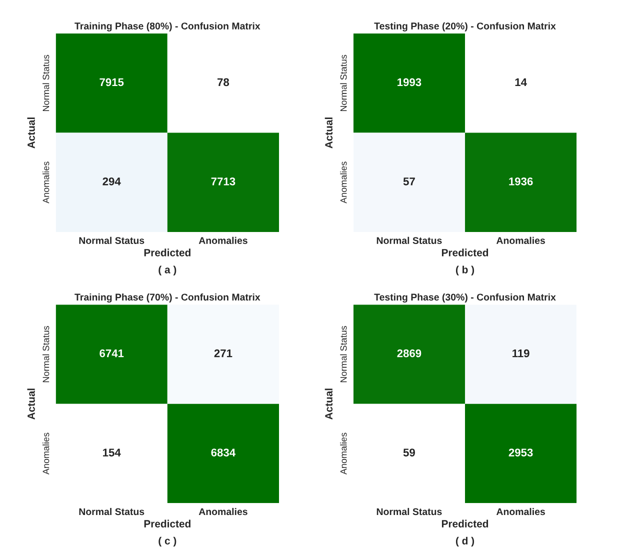 This screenshot has width=620, height=559. What do you see at coordinates (167, 541) in the screenshot?
I see `text: ( c )` at bounding box center [167, 541].